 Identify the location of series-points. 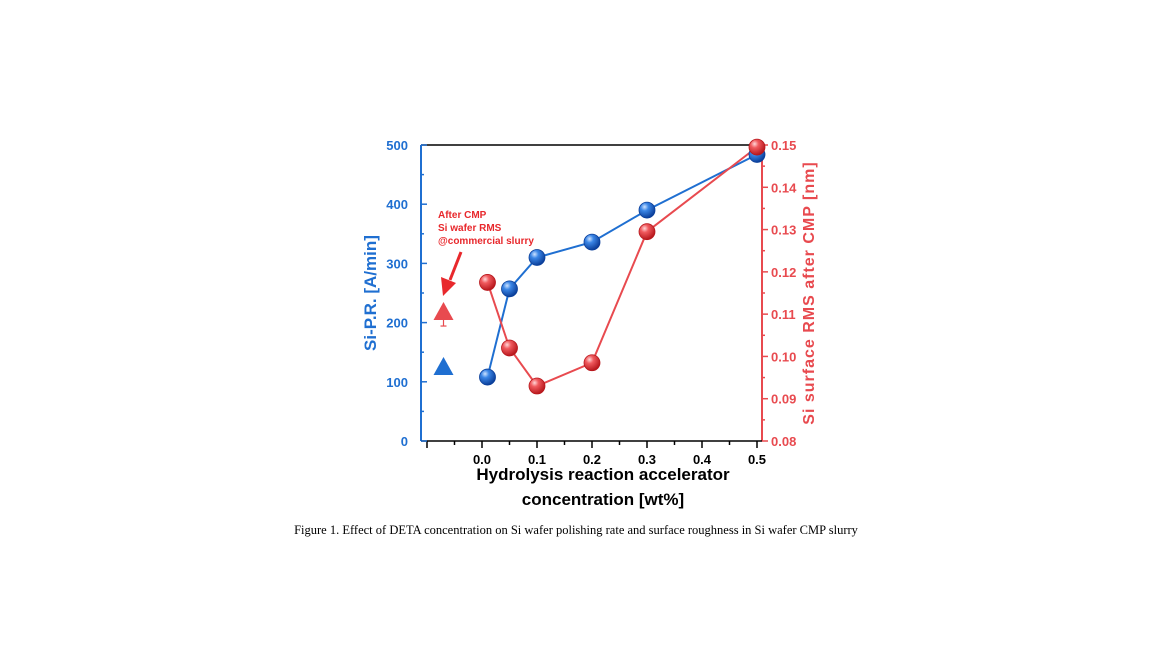
(622, 266).